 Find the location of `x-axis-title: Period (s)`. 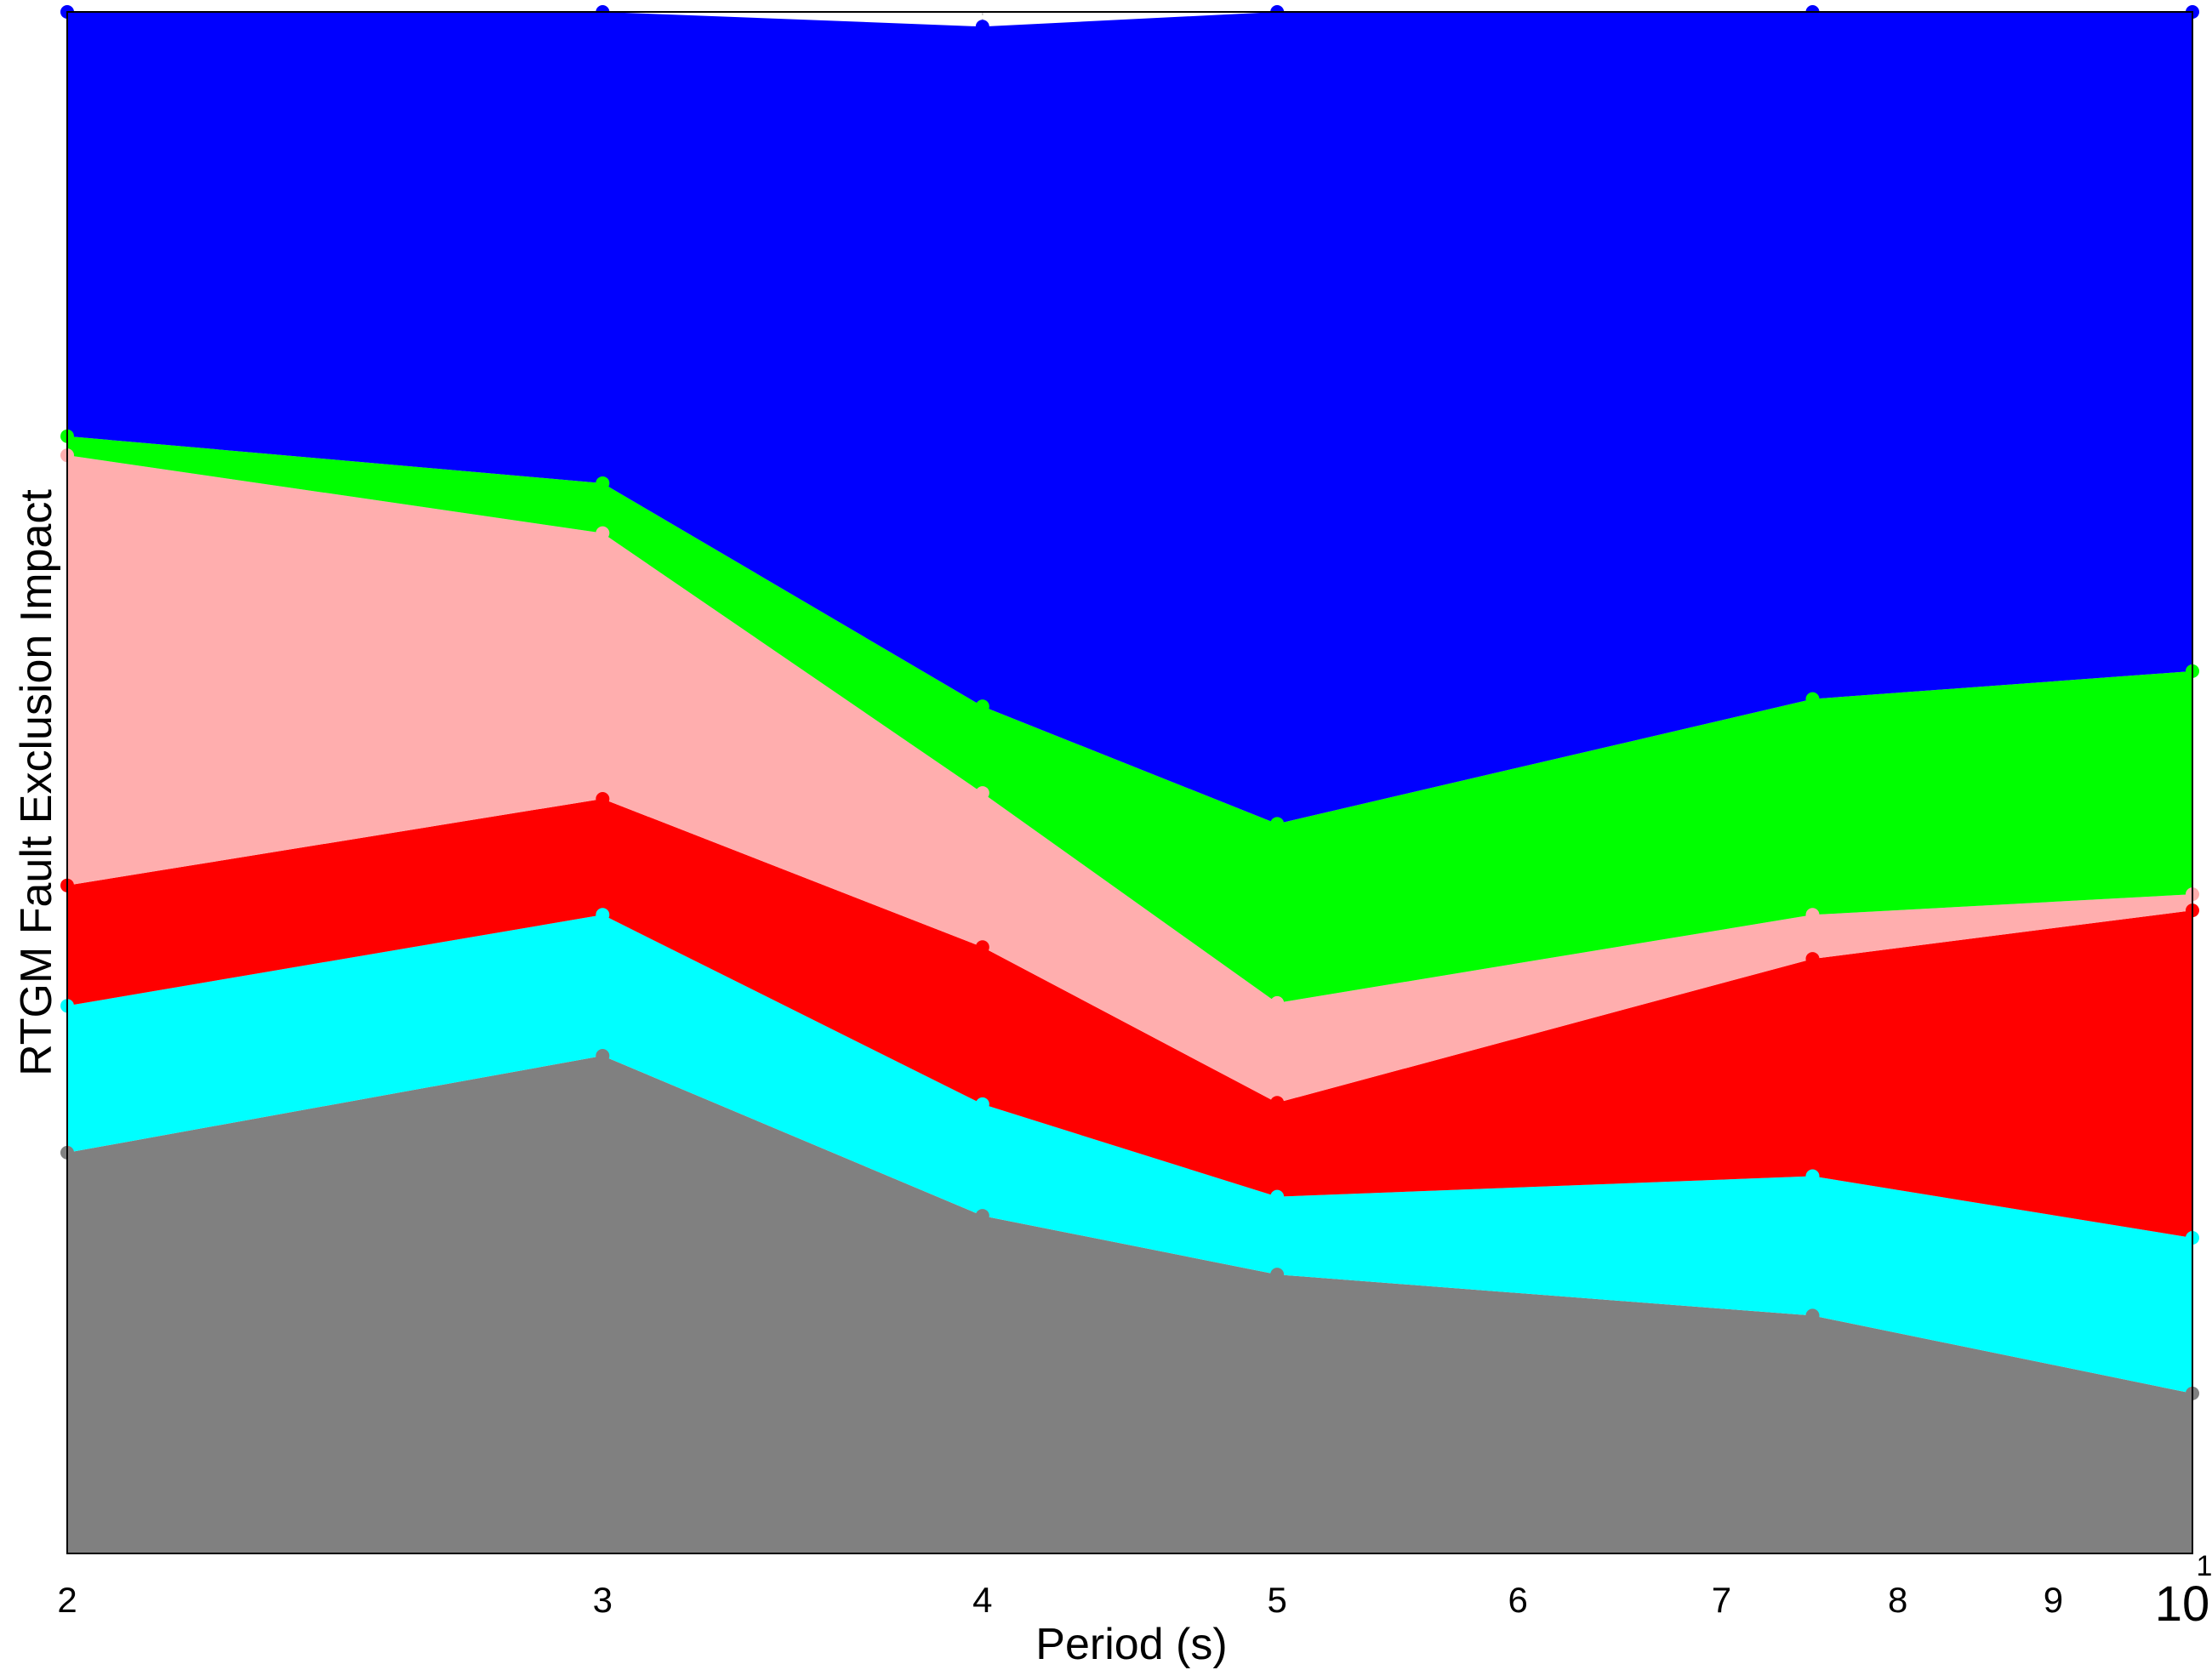

x-axis-title: Period (s) is located at coordinates (1131, 1645).